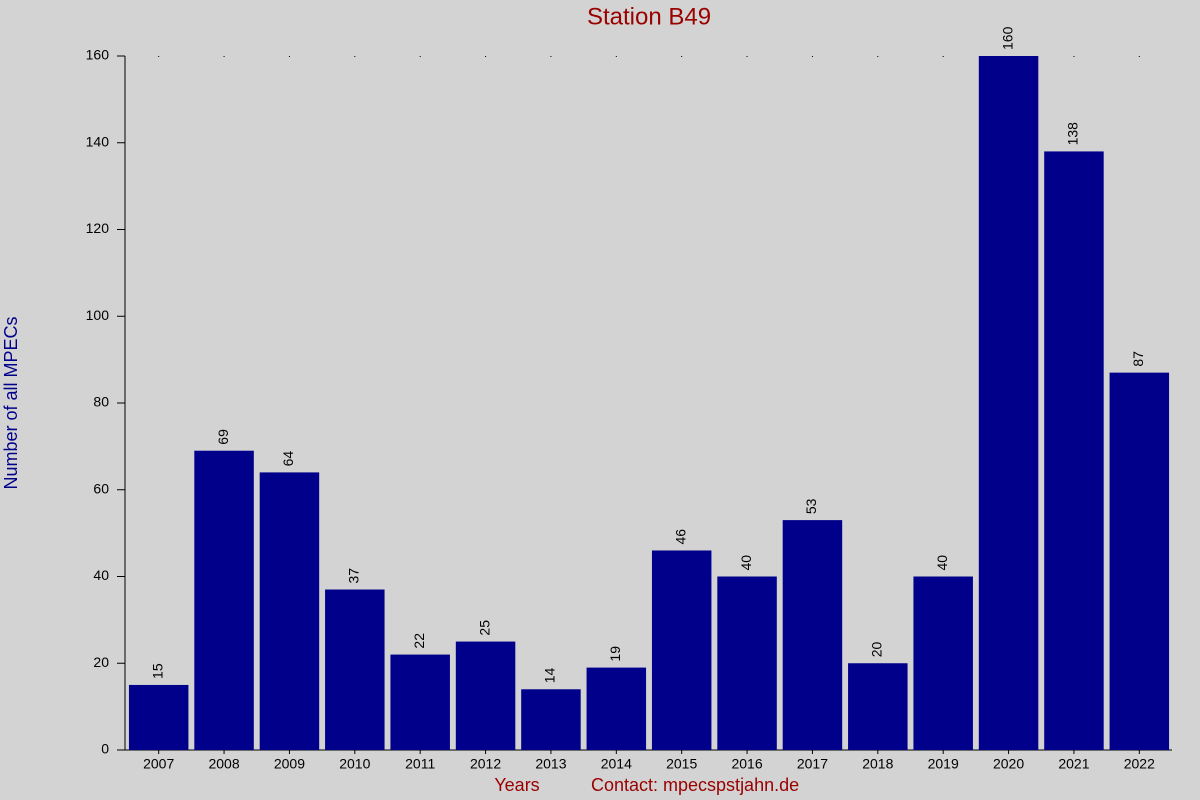  Describe the element at coordinates (516, 785) in the screenshot. I see `x-axis-label: Years` at that location.